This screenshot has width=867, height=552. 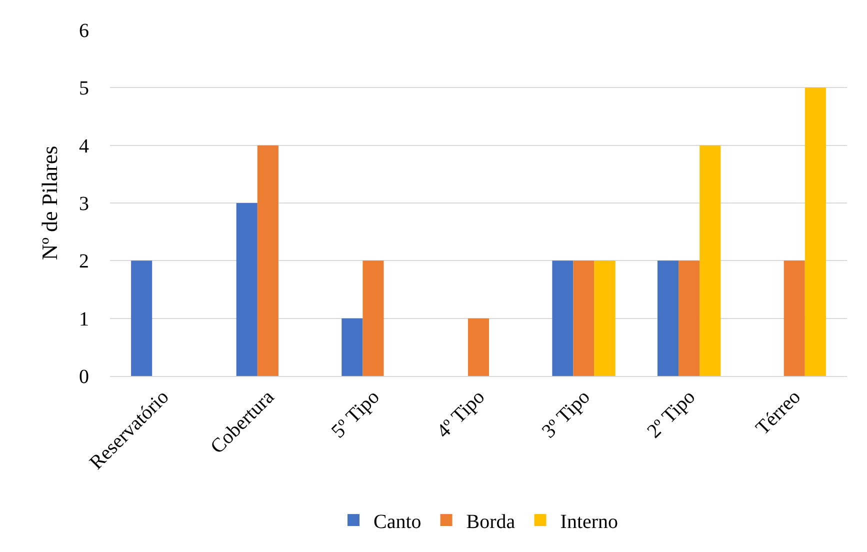 What do you see at coordinates (84, 261) in the screenshot?
I see `y-tick-label: 2` at bounding box center [84, 261].